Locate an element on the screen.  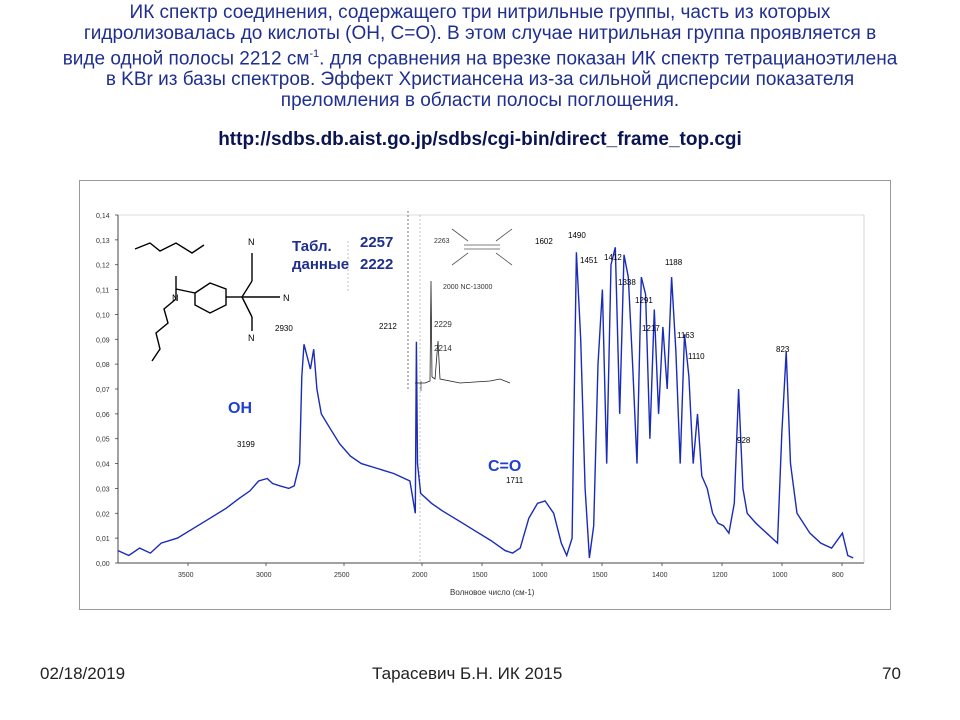
peak-label: 1110 is located at coordinates (696, 356).